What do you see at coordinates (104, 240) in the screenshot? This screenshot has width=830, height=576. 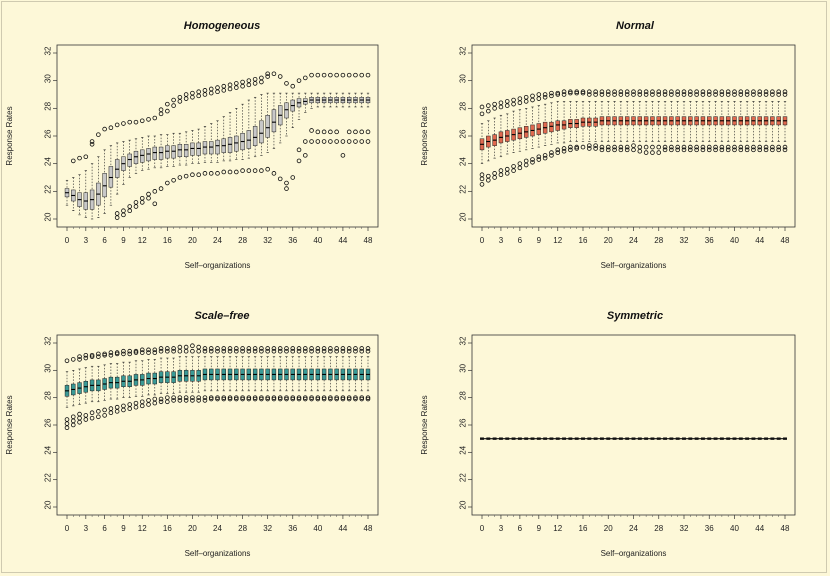 I see `x-tick-label: 6` at bounding box center [104, 240].